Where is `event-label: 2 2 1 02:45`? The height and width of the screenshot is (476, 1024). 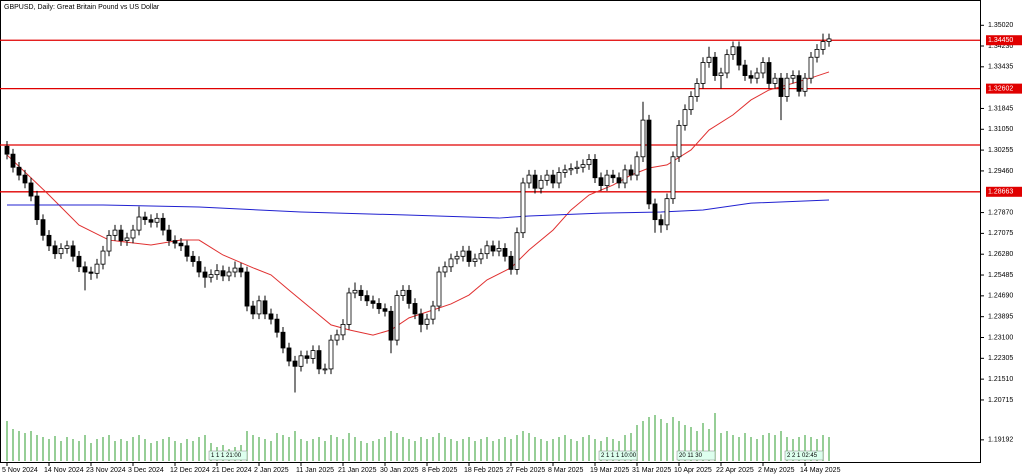 event-label: 2 2 1 02:45 is located at coordinates (802, 456).